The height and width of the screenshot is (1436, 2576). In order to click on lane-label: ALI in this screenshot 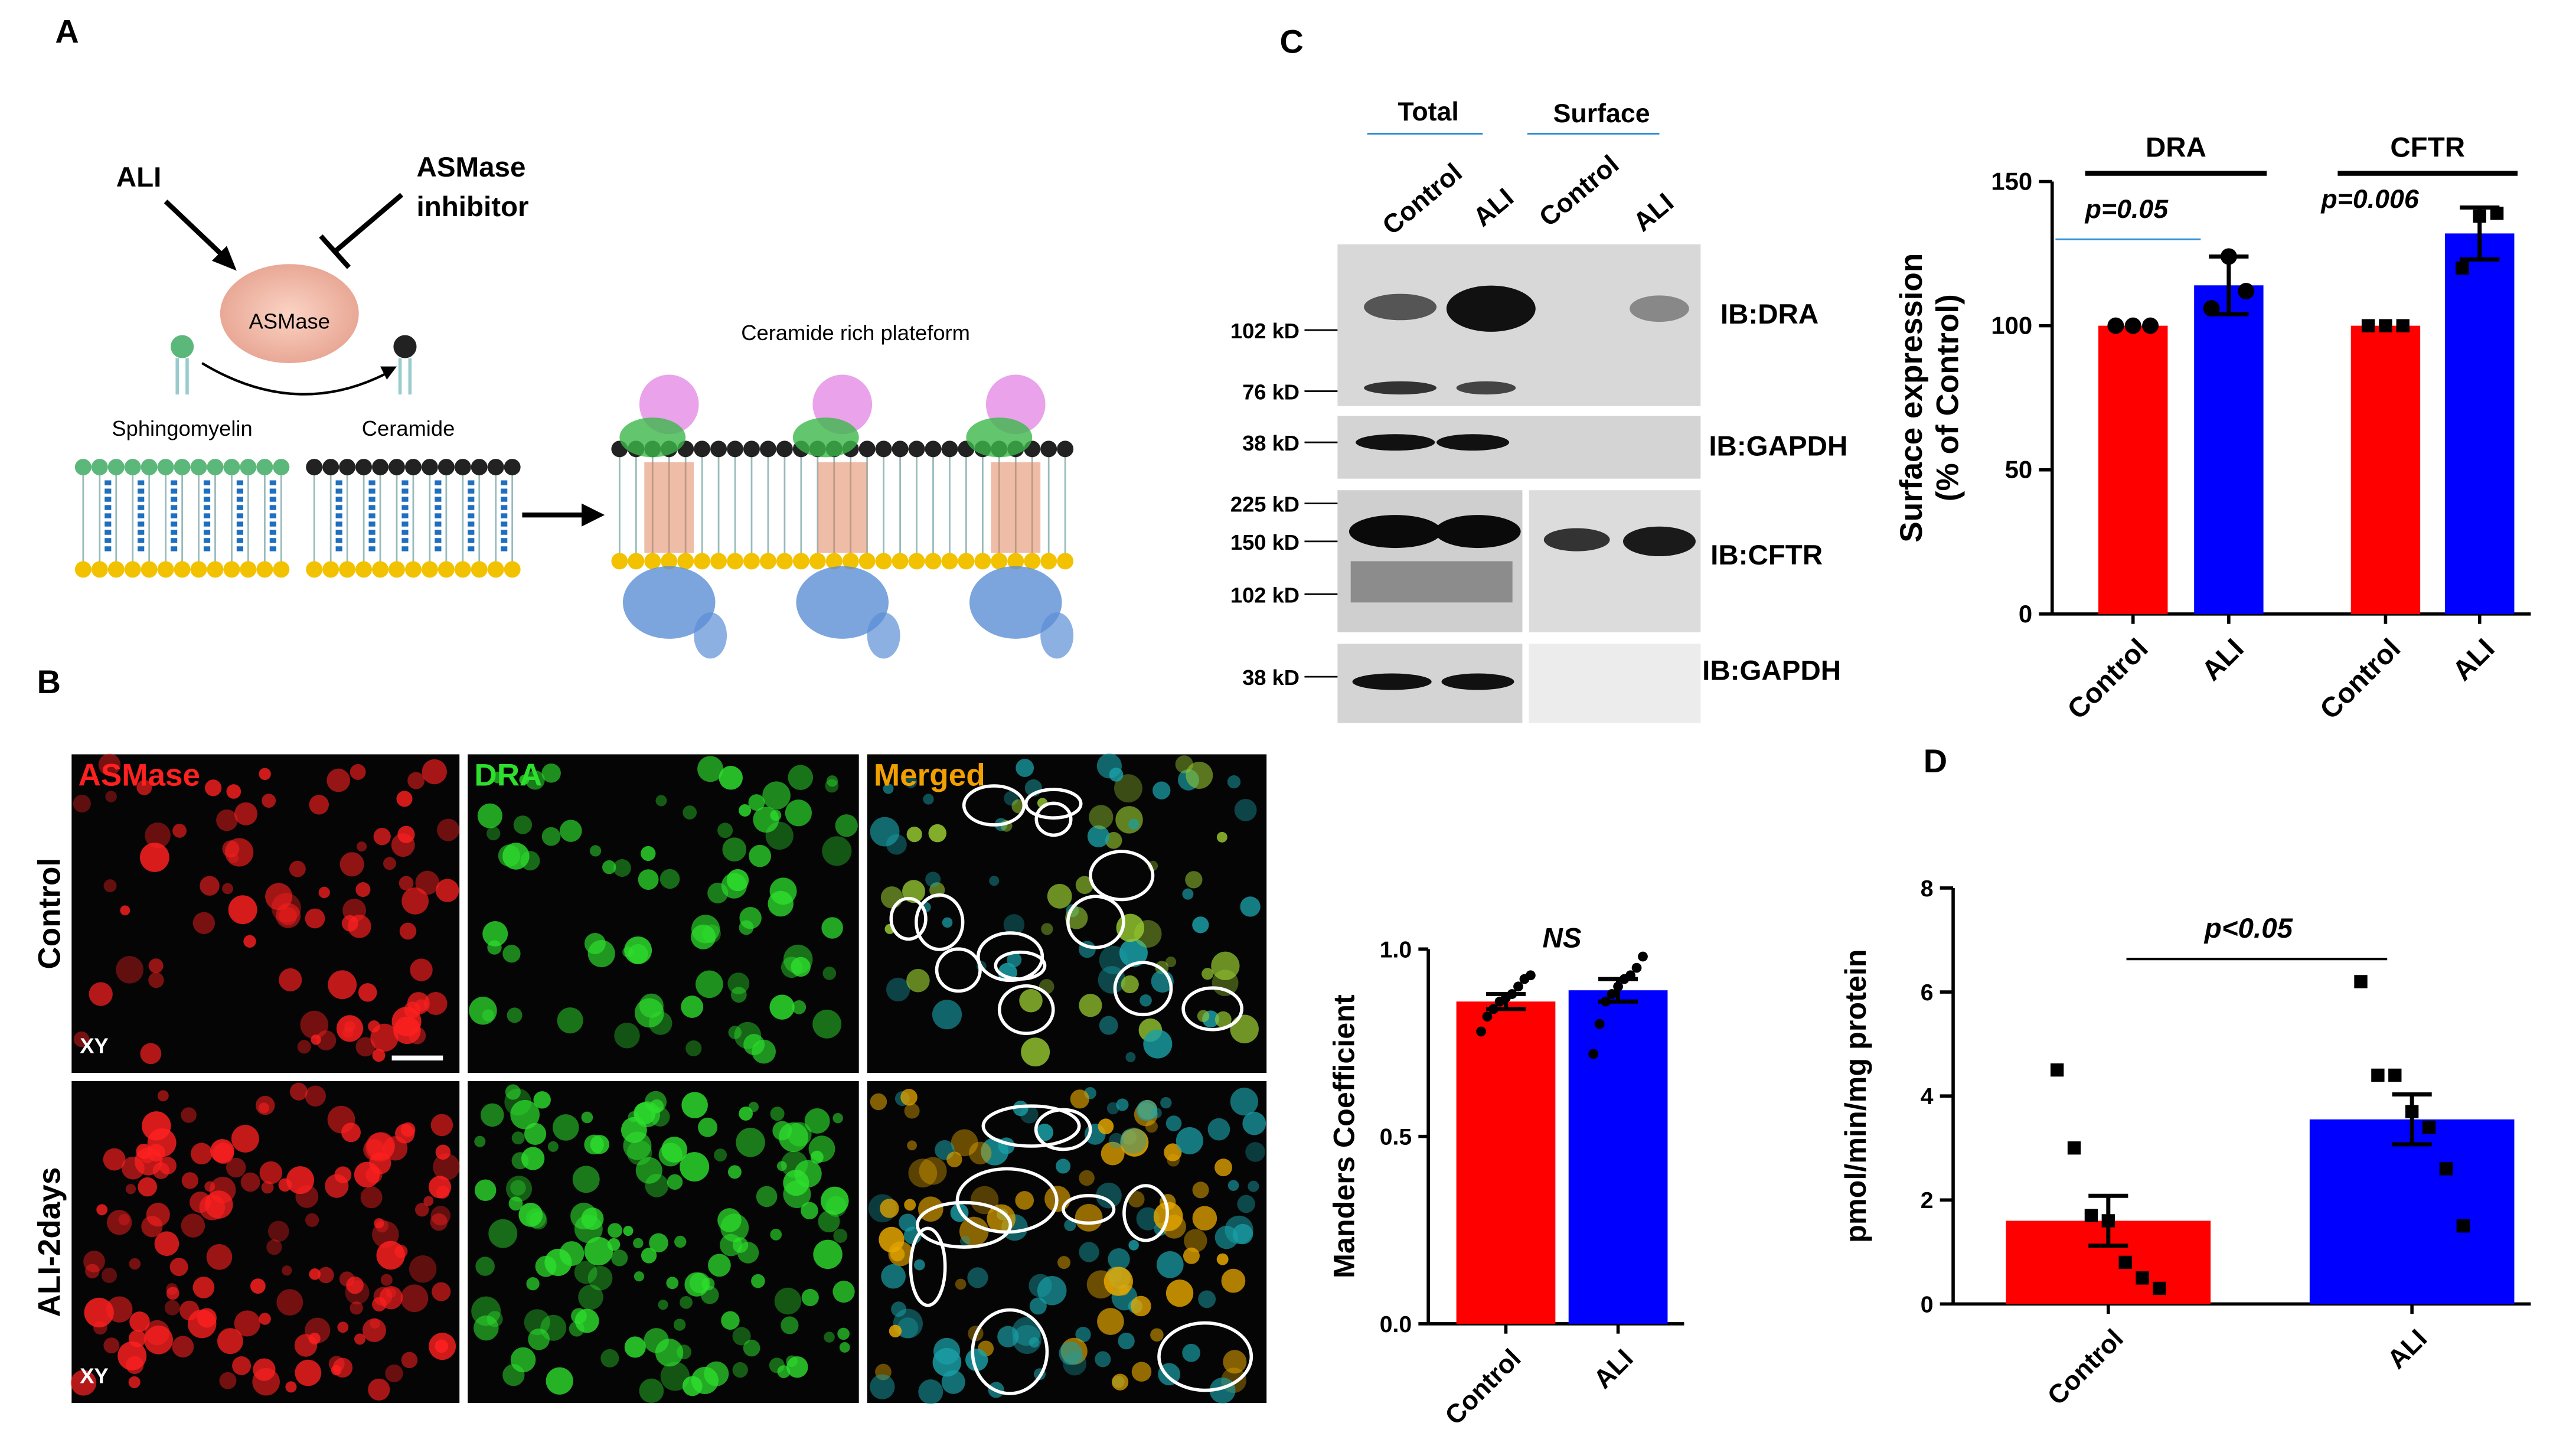, I will do `click(1653, 212)`.